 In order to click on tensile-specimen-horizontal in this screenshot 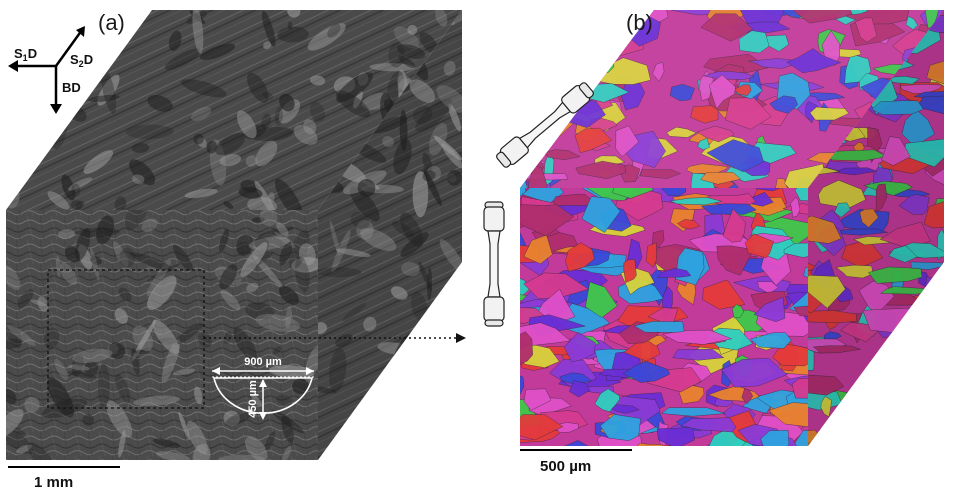, I will do `click(545, 125)`.